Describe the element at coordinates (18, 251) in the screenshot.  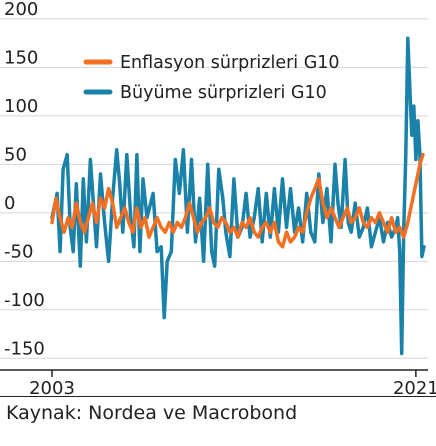
I see `y-tick-label-5: -50` at that location.